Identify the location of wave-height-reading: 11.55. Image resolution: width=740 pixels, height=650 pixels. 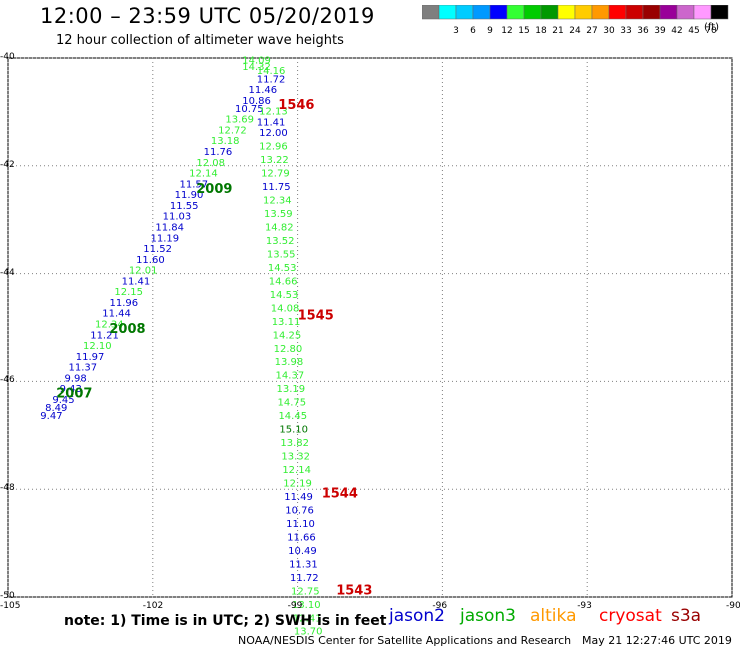
(184, 206).